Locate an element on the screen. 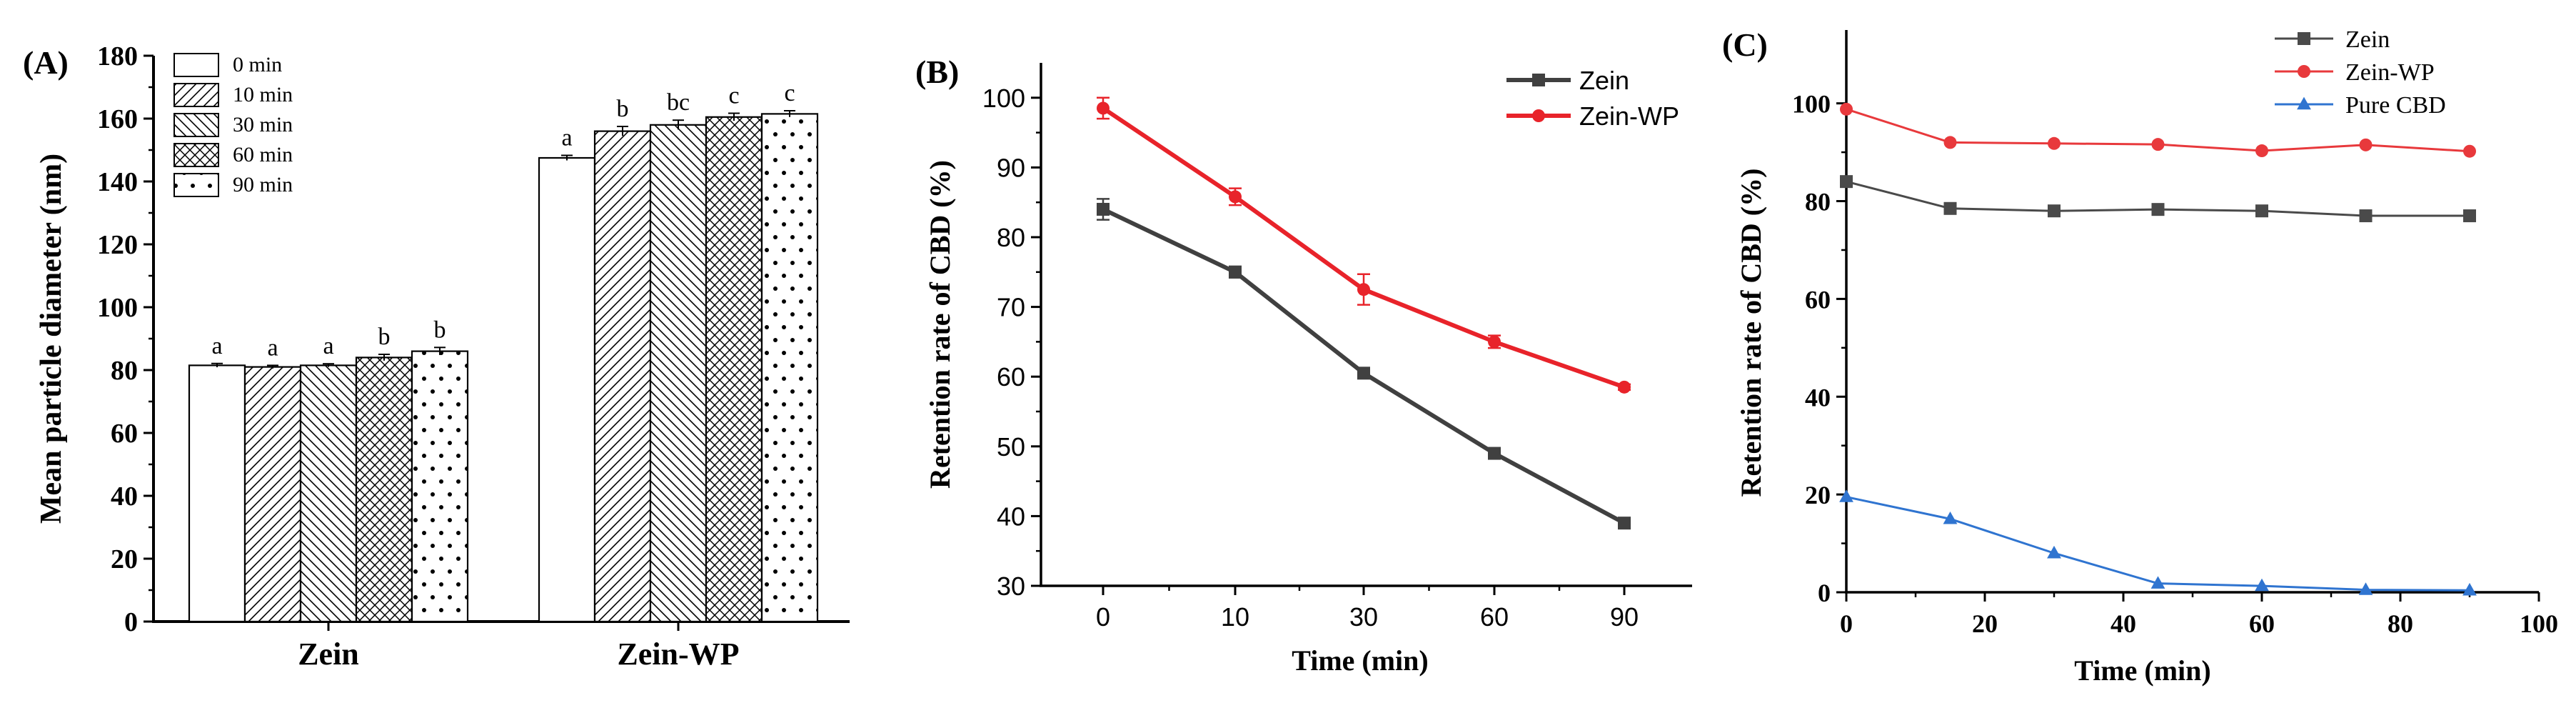 The image size is (2576, 703). legend-label: 0 min is located at coordinates (257, 65).